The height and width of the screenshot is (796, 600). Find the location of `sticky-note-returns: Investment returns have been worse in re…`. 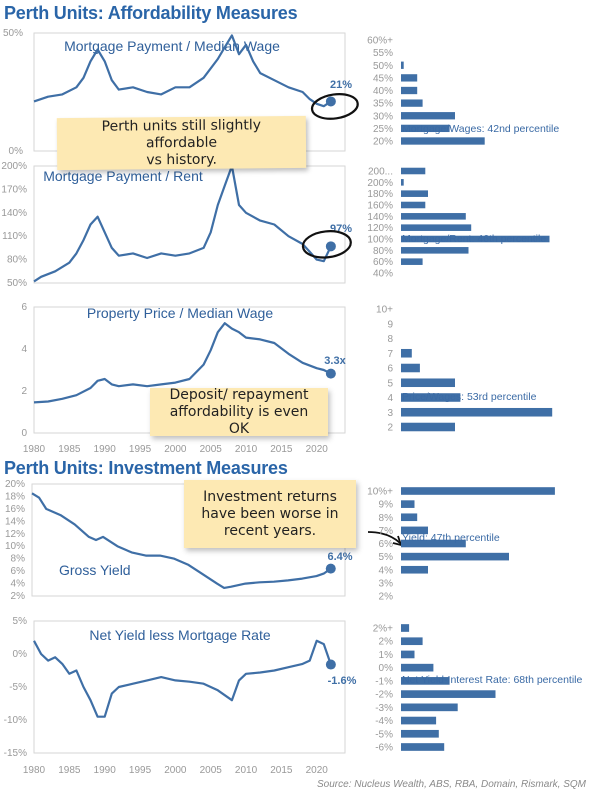

sticky-note-returns: Investment returns have been worse in re… is located at coordinates (270, 514).